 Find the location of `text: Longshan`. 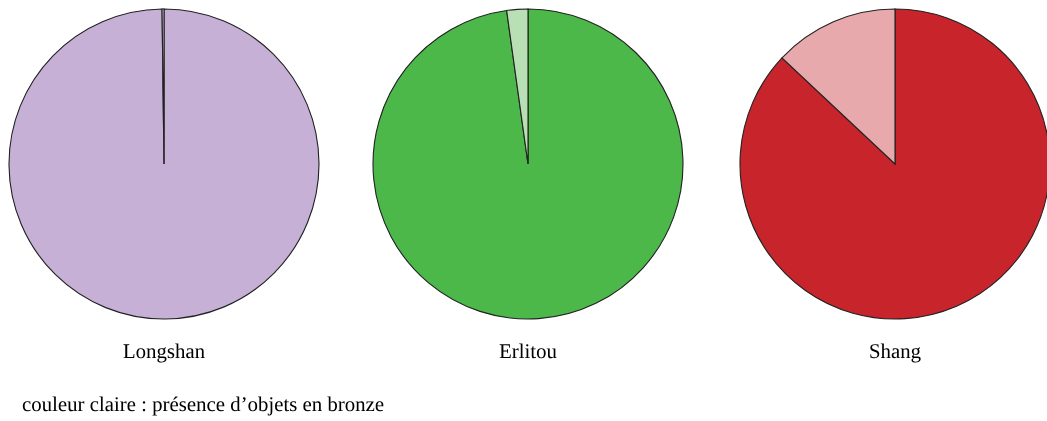

text: Longshan is located at coordinates (164, 353).